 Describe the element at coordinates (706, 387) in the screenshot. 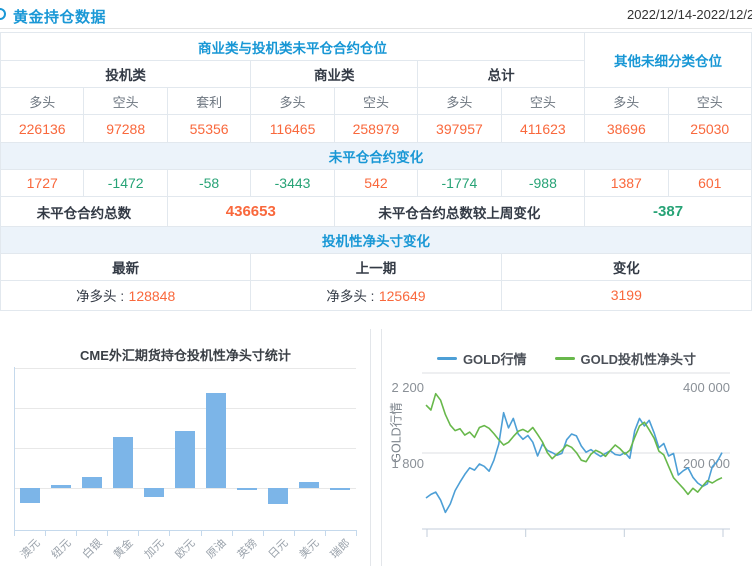

I see `right-axis-tick-400000: 400 000` at that location.